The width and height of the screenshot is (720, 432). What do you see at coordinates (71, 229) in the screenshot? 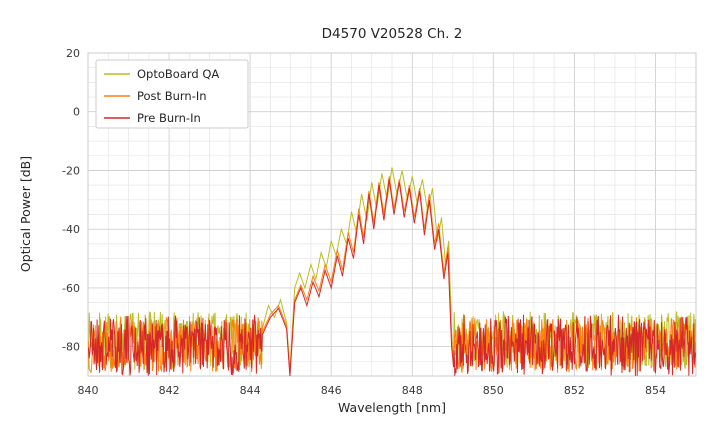
I see `y-tick-label: -40` at bounding box center [71, 229].